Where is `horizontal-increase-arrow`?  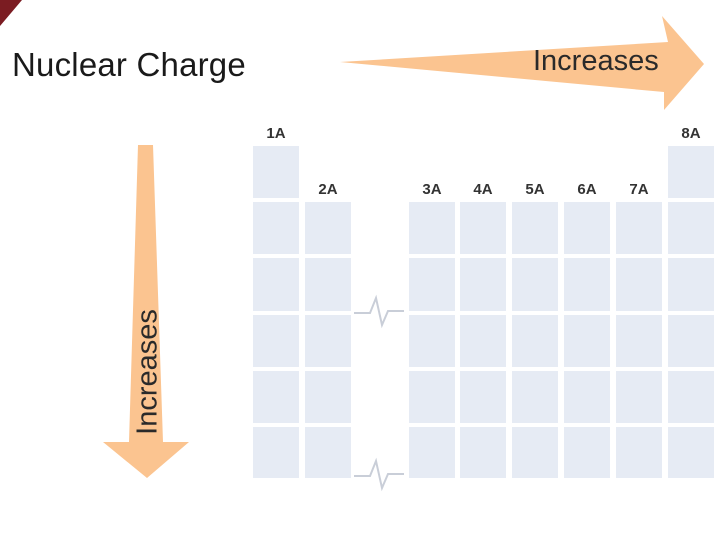 horizontal-increase-arrow is located at coordinates (522, 63).